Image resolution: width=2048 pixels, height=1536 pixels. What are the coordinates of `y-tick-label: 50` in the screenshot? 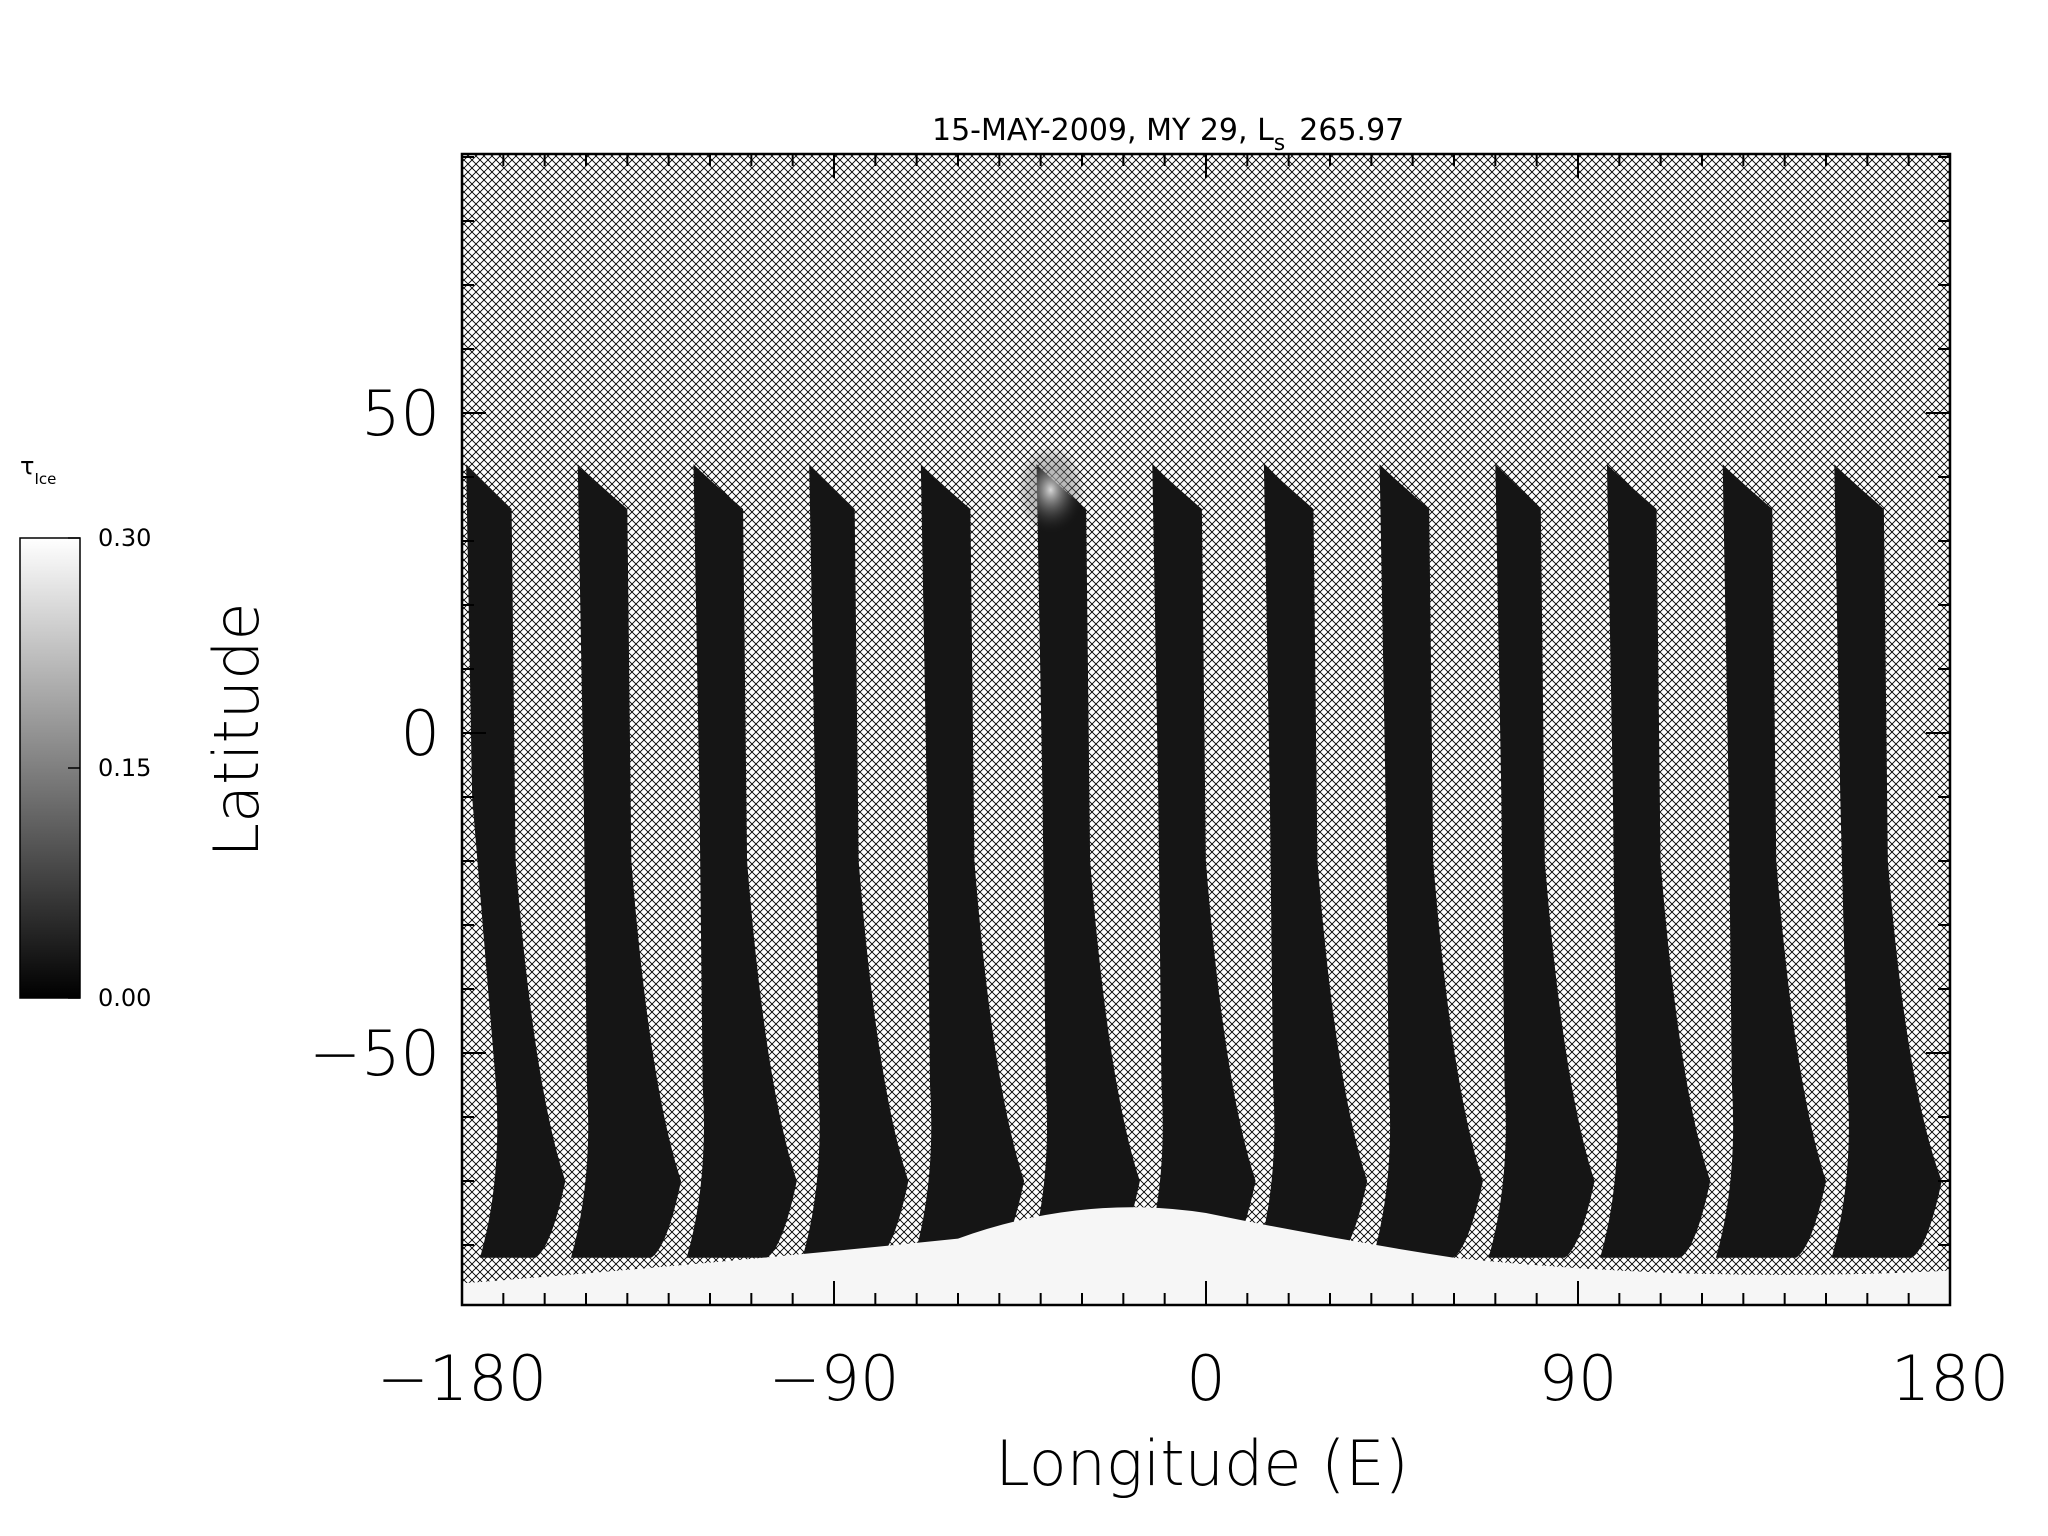 It's located at (400, 413).